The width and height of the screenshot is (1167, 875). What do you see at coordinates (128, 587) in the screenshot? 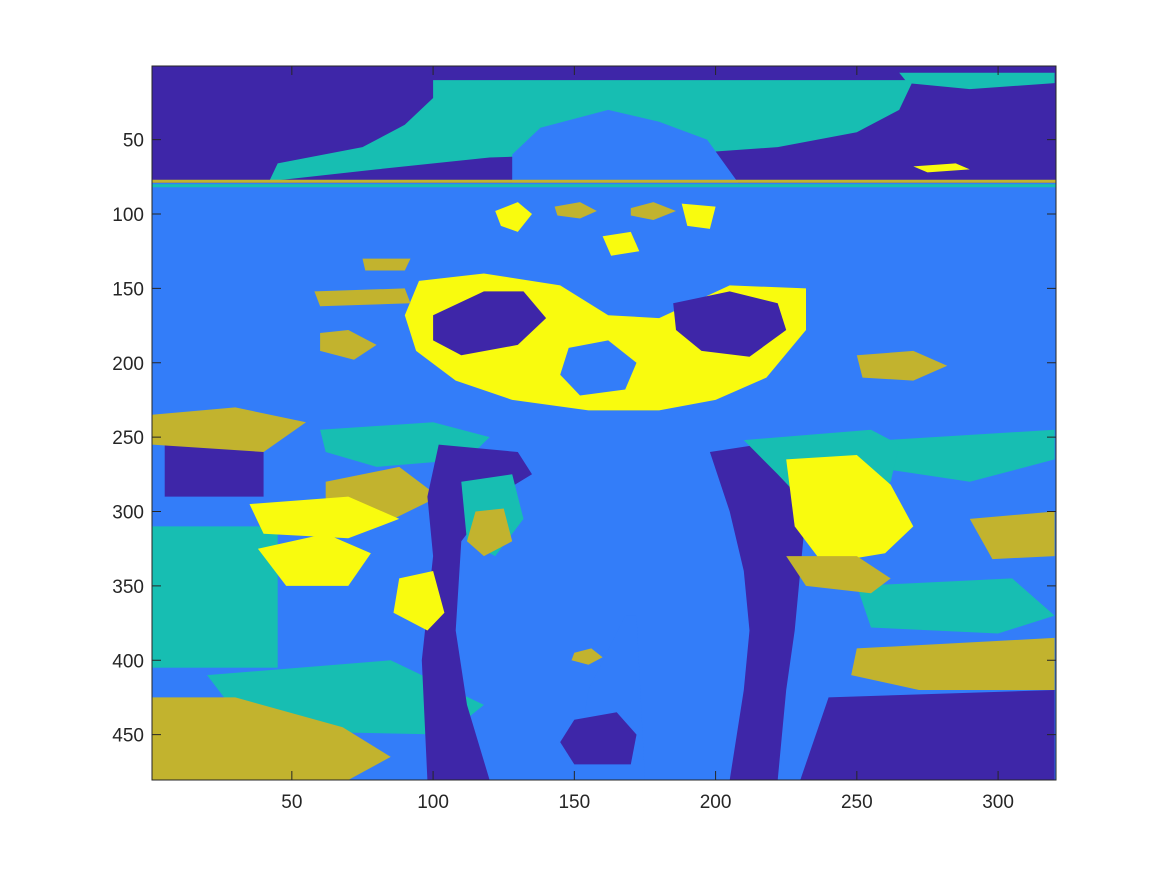
I see `y-tick-label: 350` at bounding box center [128, 587].